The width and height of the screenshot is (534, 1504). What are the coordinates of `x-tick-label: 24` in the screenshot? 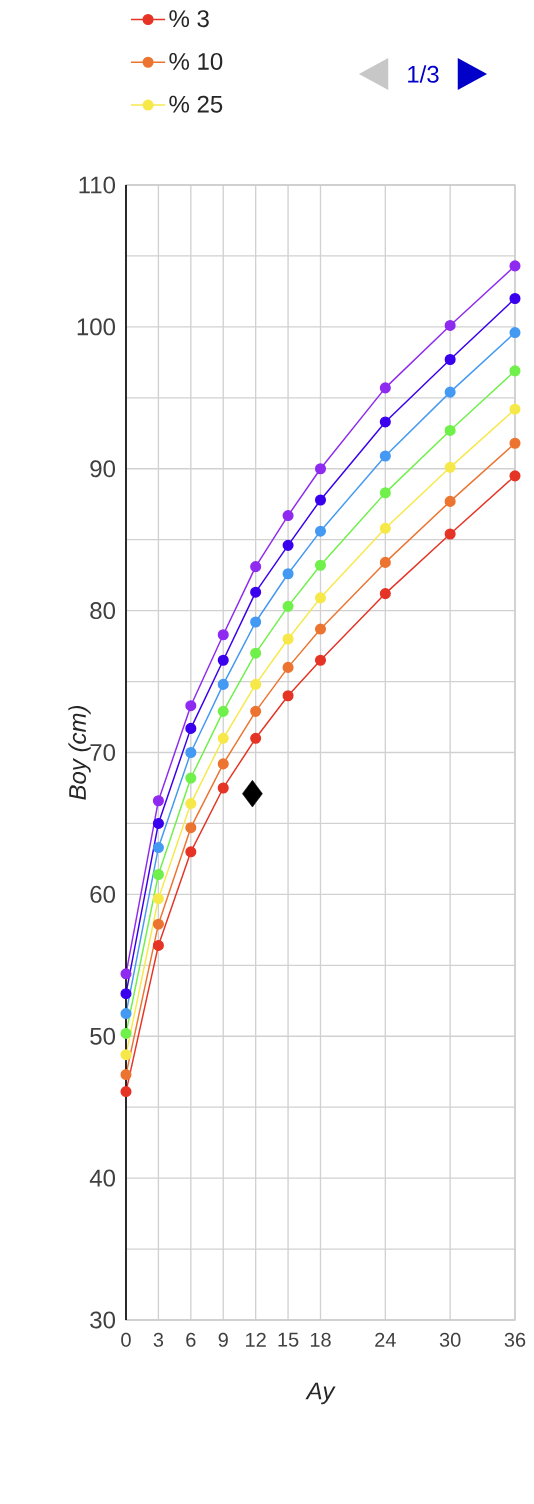 It's located at (385, 1339).